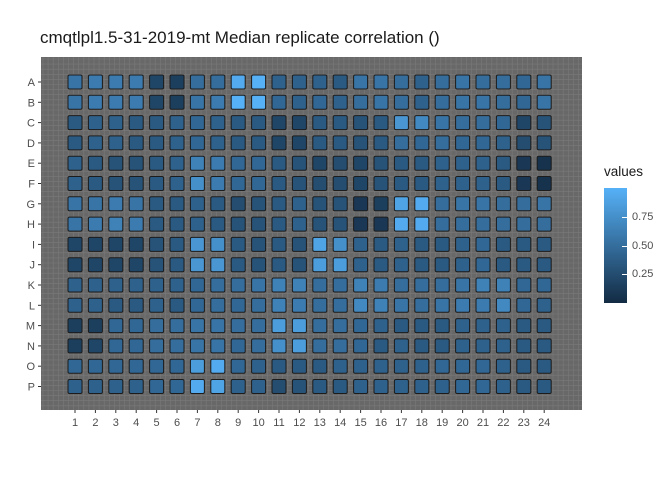  Describe the element at coordinates (31, 347) in the screenshot. I see `y-tick-label: N` at that location.